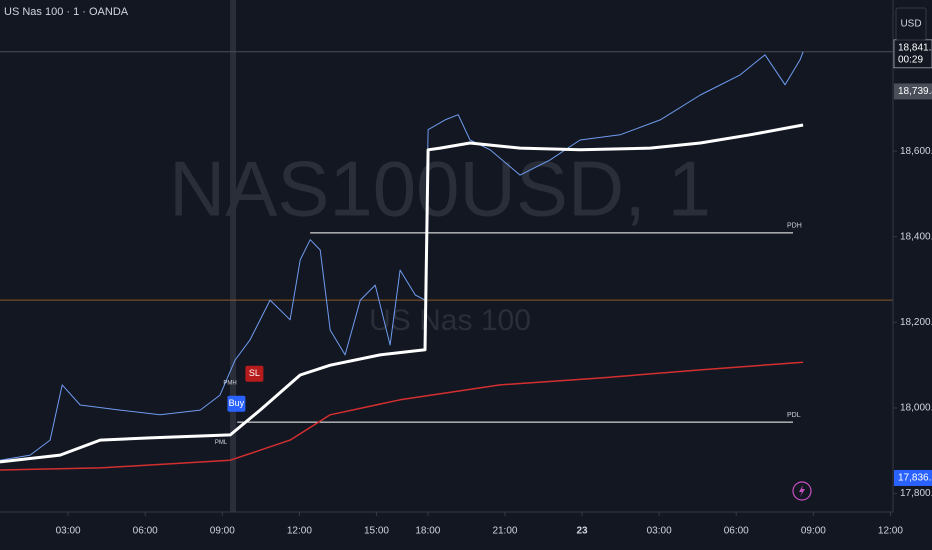 Image resolution: width=932 pixels, height=550 pixels. I want to click on alert-bolt, so click(802, 491).